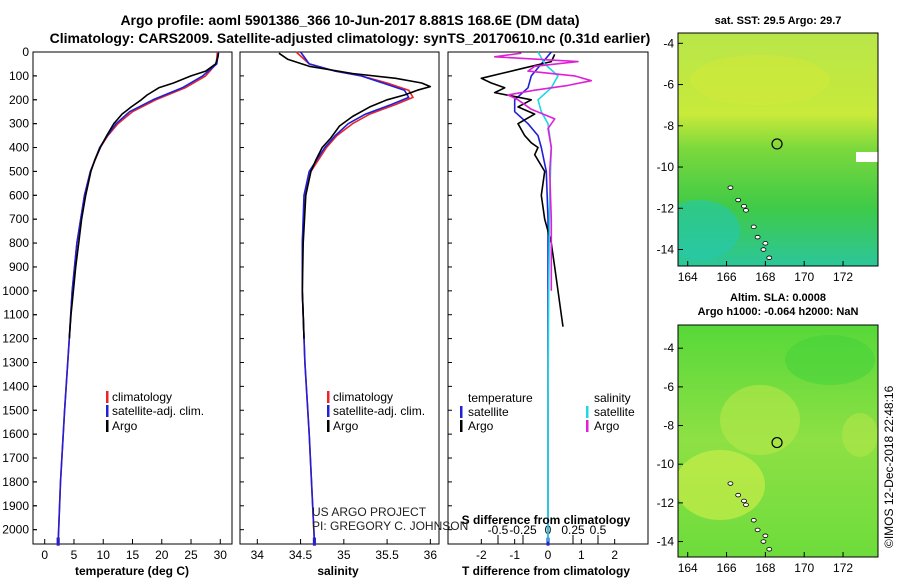 This screenshot has width=900, height=580. Describe the element at coordinates (666, 542) in the screenshot. I see `map-lat-tick-label: -14` at that location.